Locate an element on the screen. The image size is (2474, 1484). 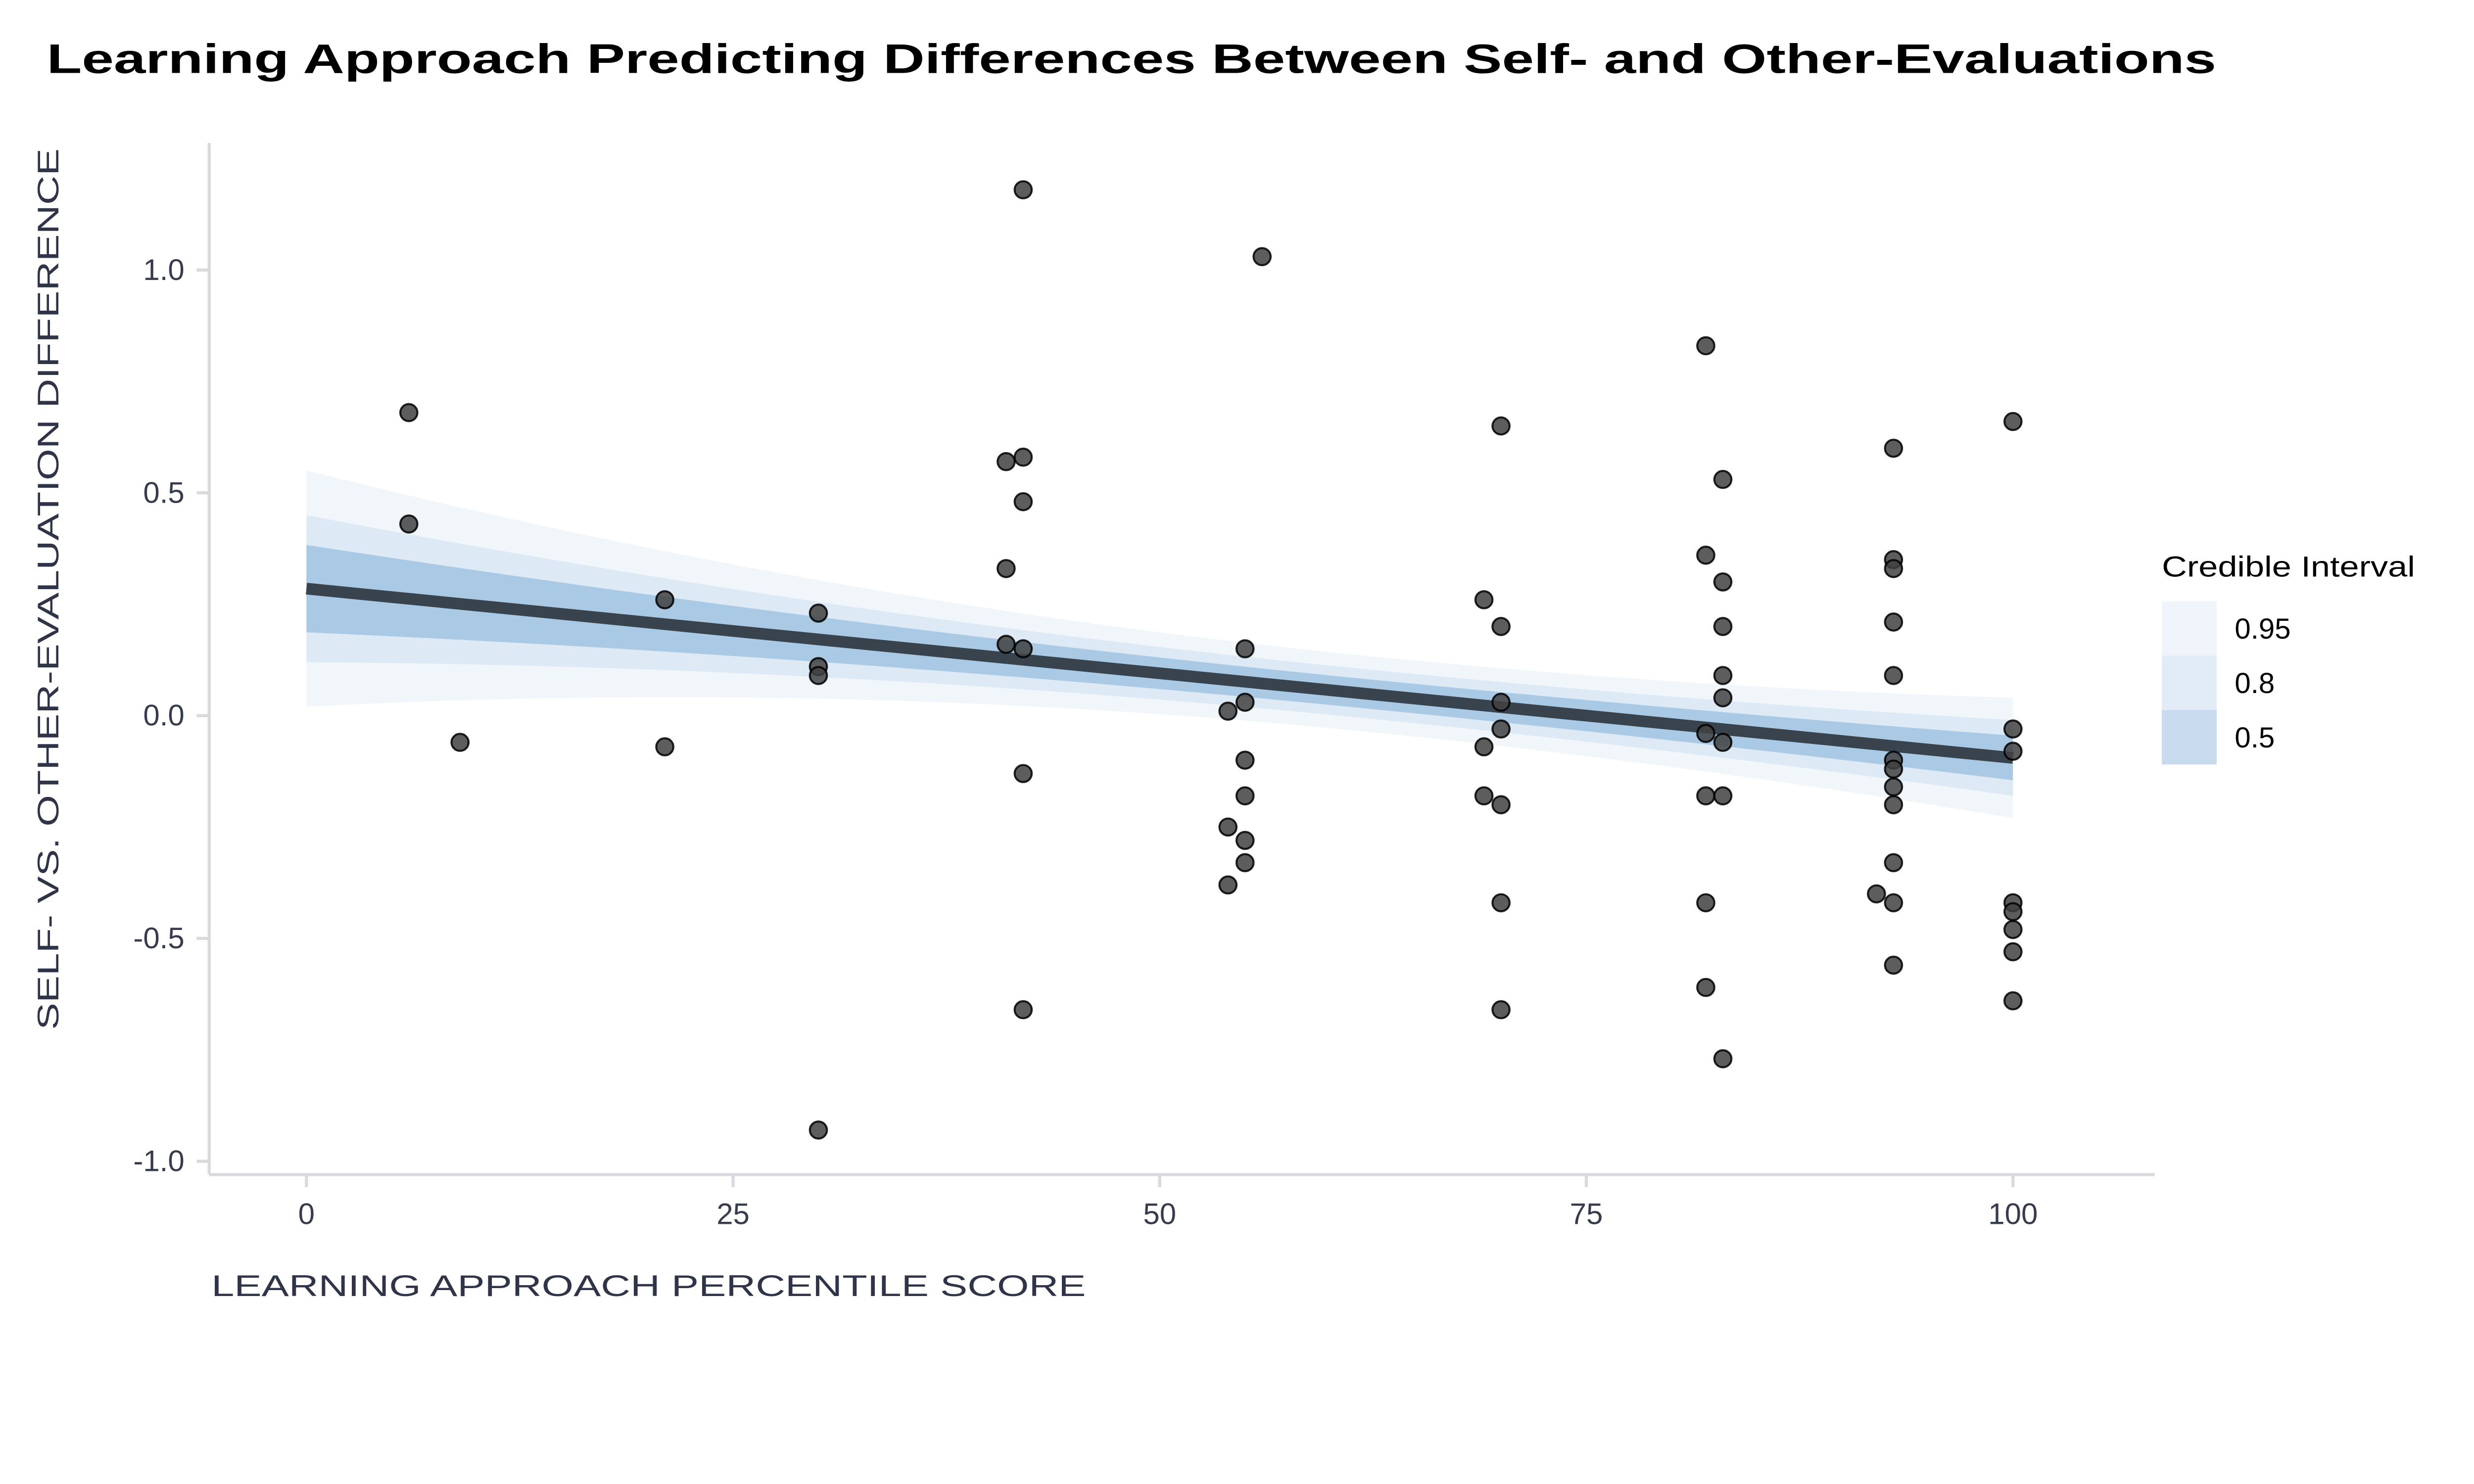
legend-swatch-08-icon is located at coordinates (2190, 682).